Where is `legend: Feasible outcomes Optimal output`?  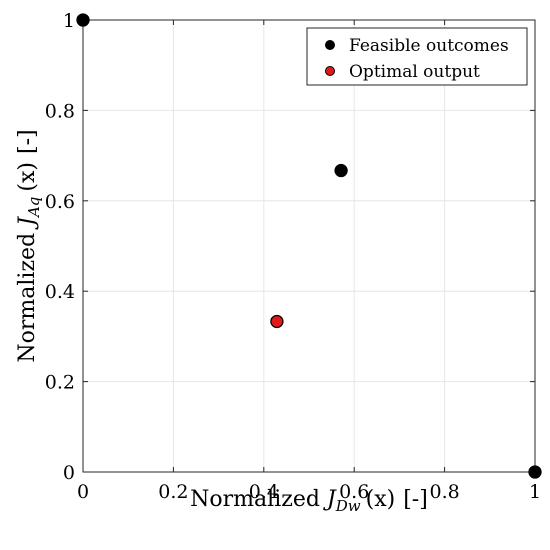
legend: Feasible outcomes Optimal output is located at coordinates (417, 56).